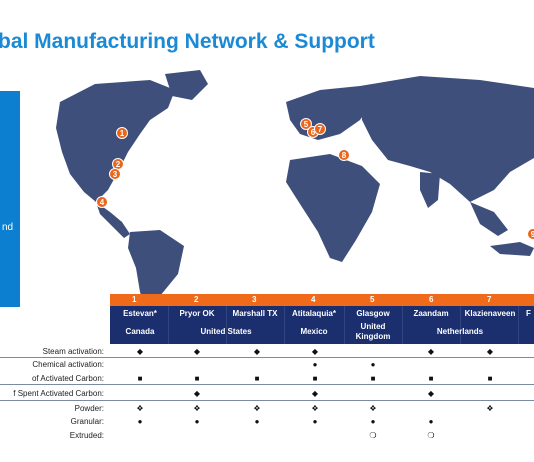  What do you see at coordinates (524, 139) in the screenshot?
I see `japan-shape` at bounding box center [524, 139].